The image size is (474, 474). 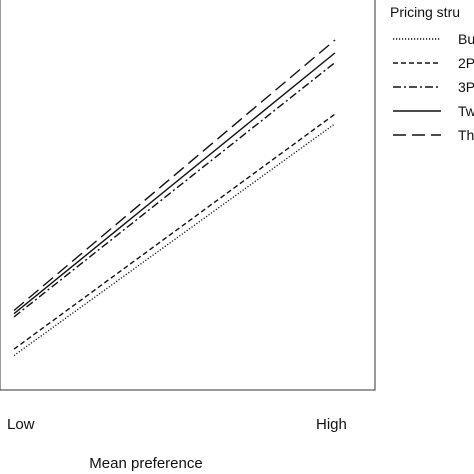 What do you see at coordinates (433, 87) in the screenshot?
I see `legend: Bu 2P 3P Tw Th` at bounding box center [433, 87].